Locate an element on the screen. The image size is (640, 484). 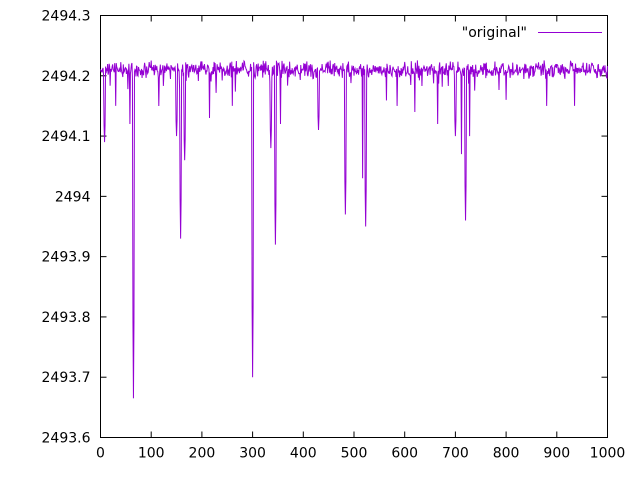
y-tick-label: 2493.7 is located at coordinates (66, 378).